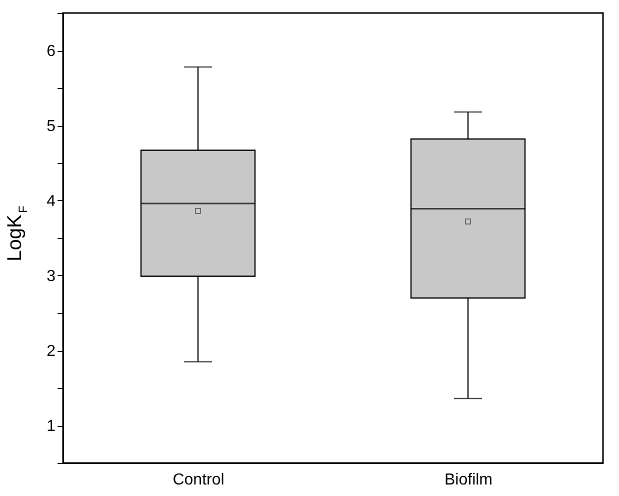 The width and height of the screenshot is (619, 496). I want to click on y-tick-label: 4, so click(51, 201).